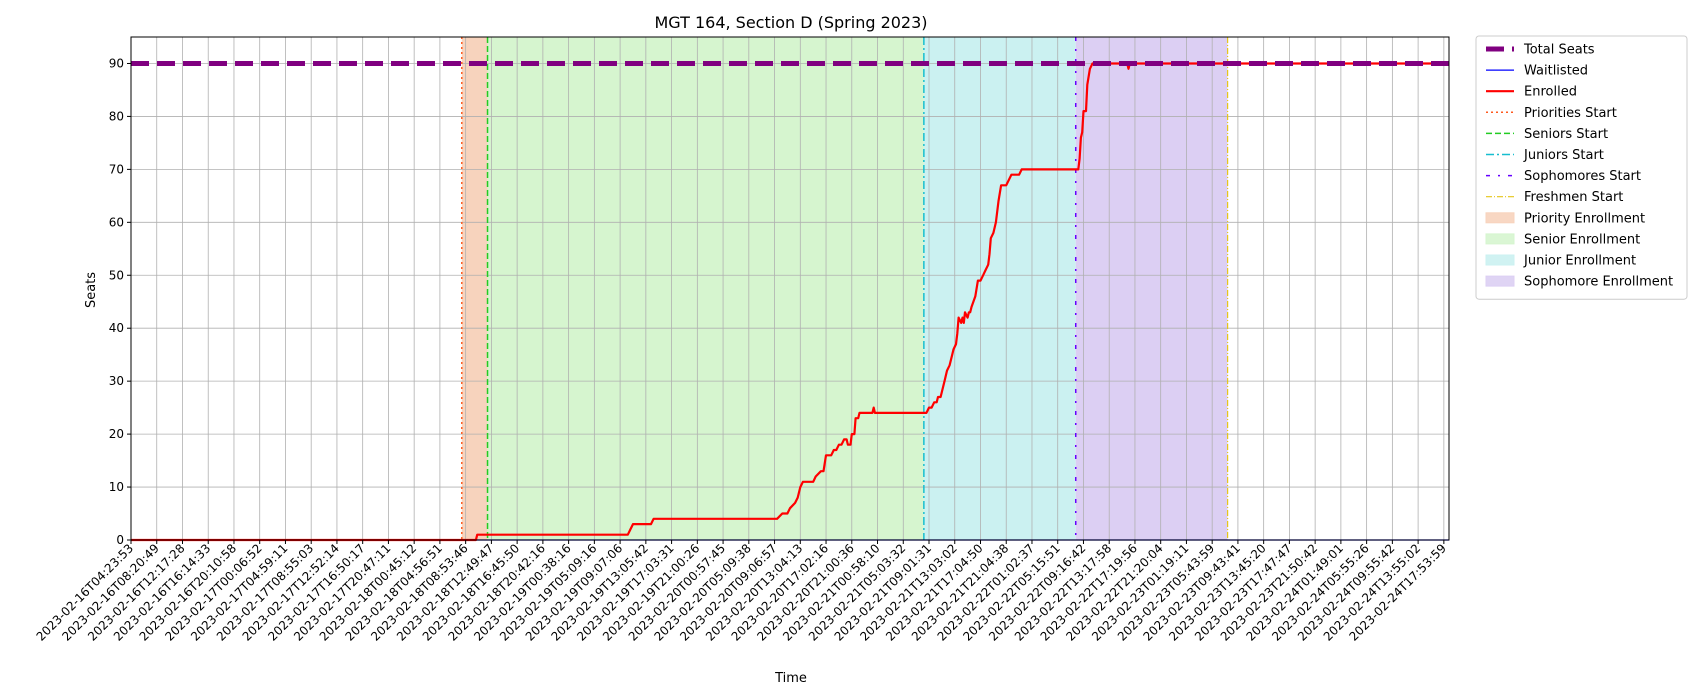  I want to click on legend-label-0: Total Seats, so click(1559, 50).